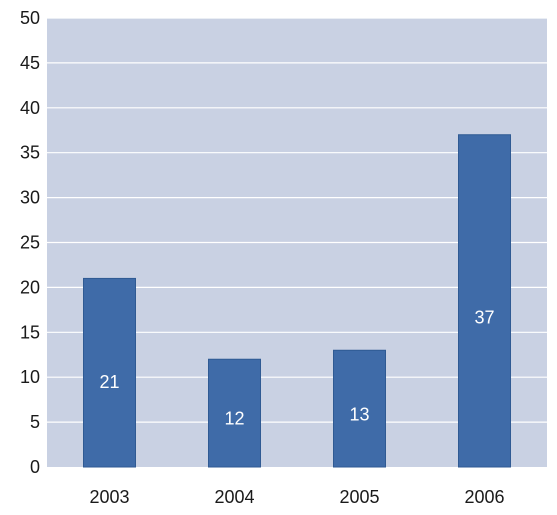 The width and height of the screenshot is (557, 515). Describe the element at coordinates (484, 497) in the screenshot. I see `x-tick-label: 2006` at that location.